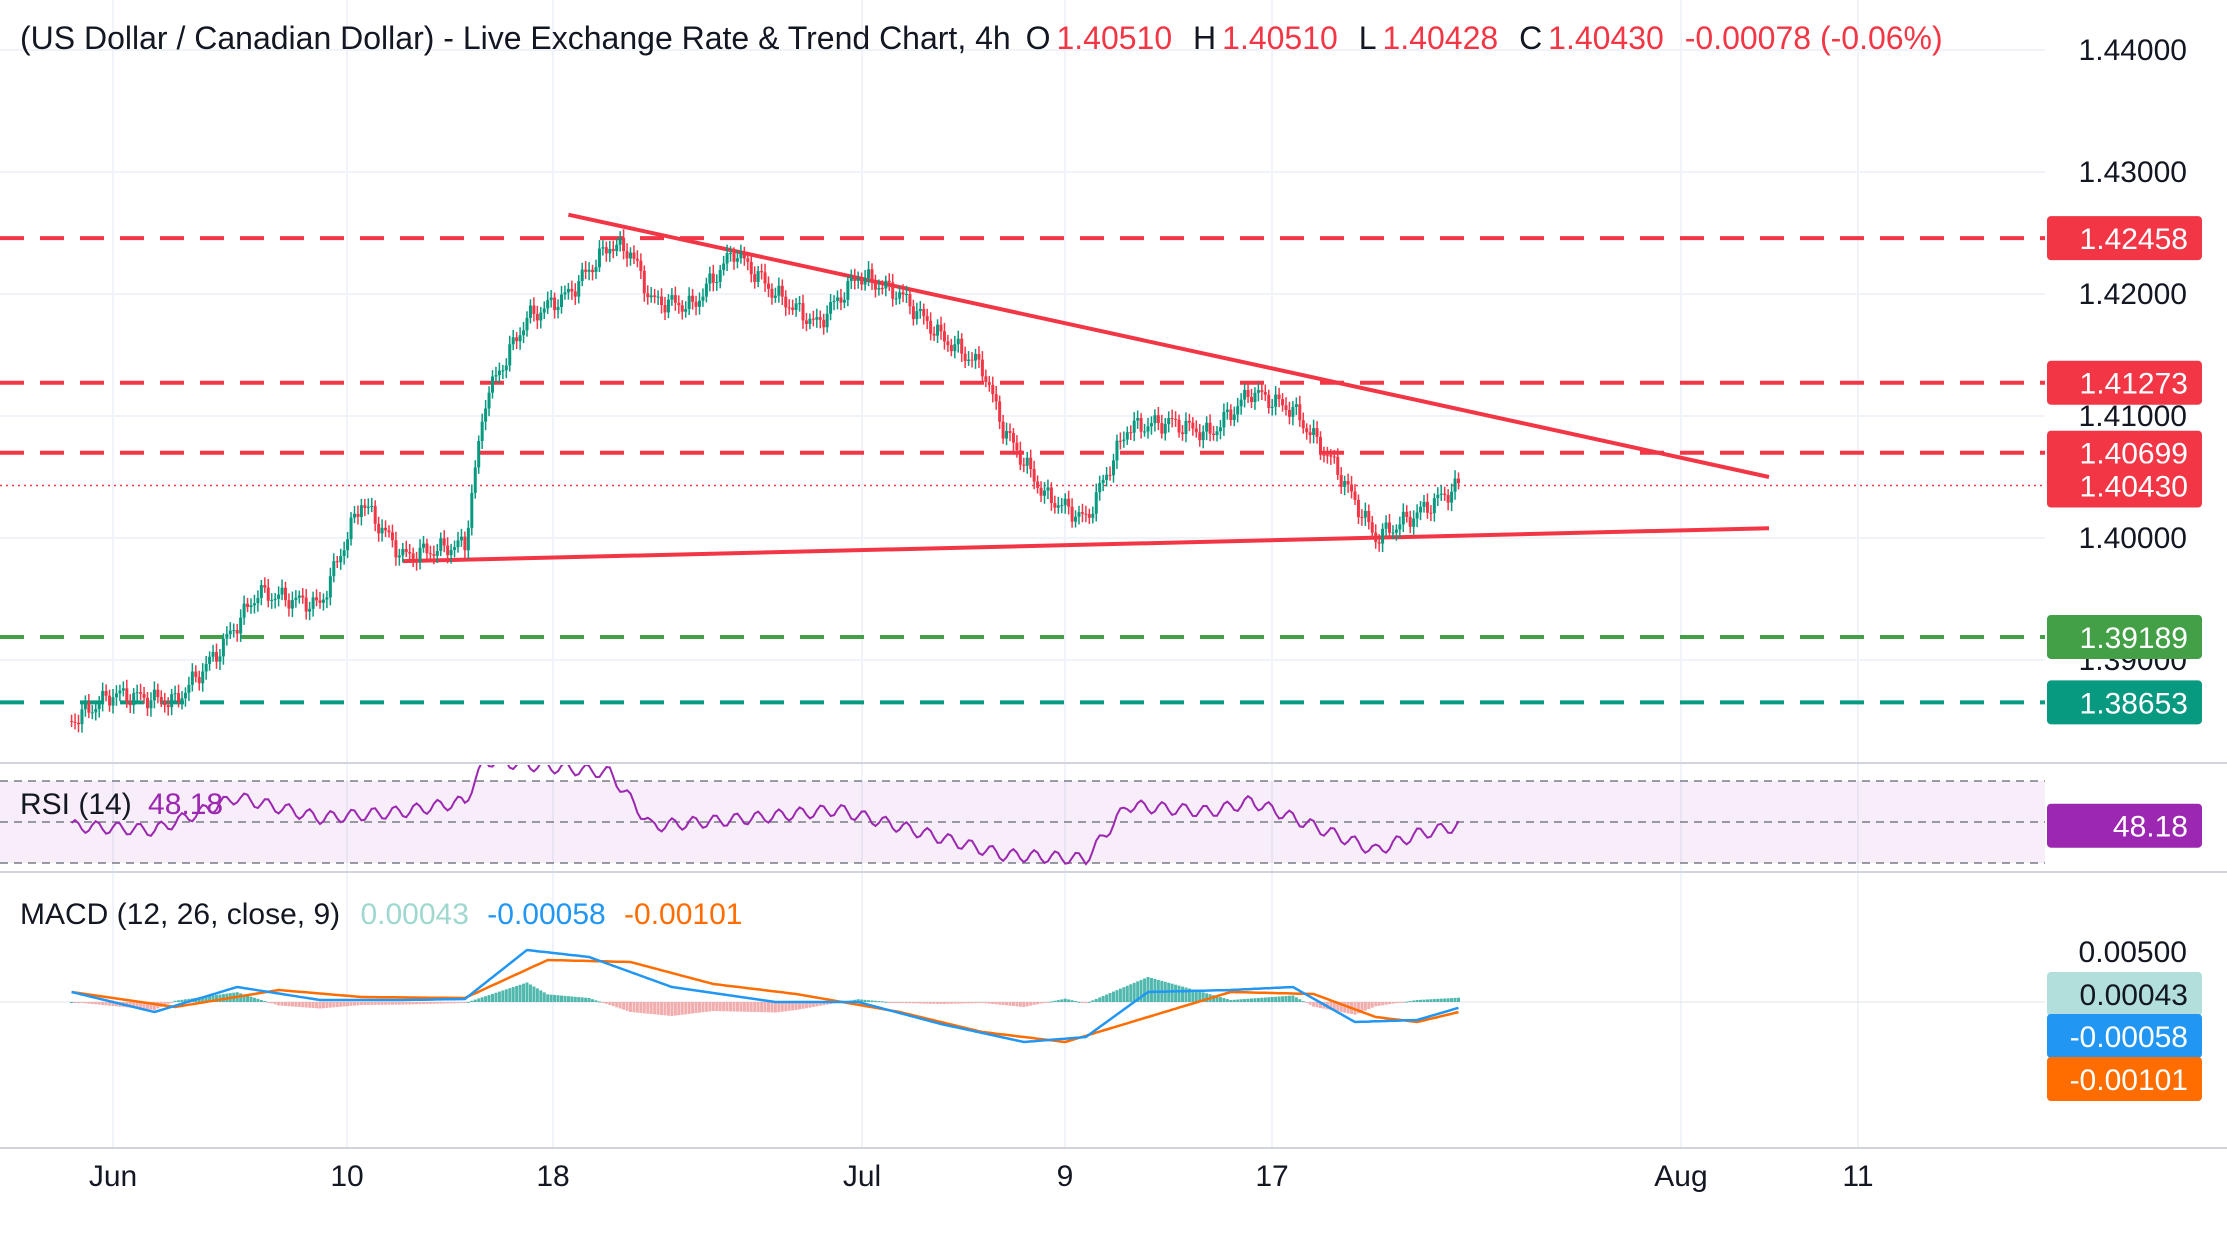 The image size is (2227, 1241). I want to click on macd-panel, so click(1022, 996).